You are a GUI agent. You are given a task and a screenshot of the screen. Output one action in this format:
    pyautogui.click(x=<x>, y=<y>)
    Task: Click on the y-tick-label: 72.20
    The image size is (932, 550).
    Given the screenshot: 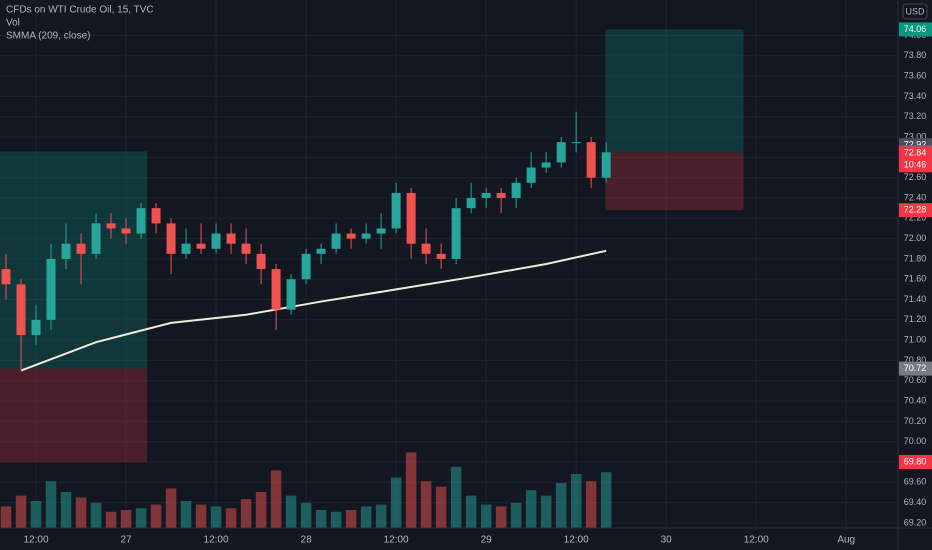 What is the action you would take?
    pyautogui.click(x=915, y=218)
    